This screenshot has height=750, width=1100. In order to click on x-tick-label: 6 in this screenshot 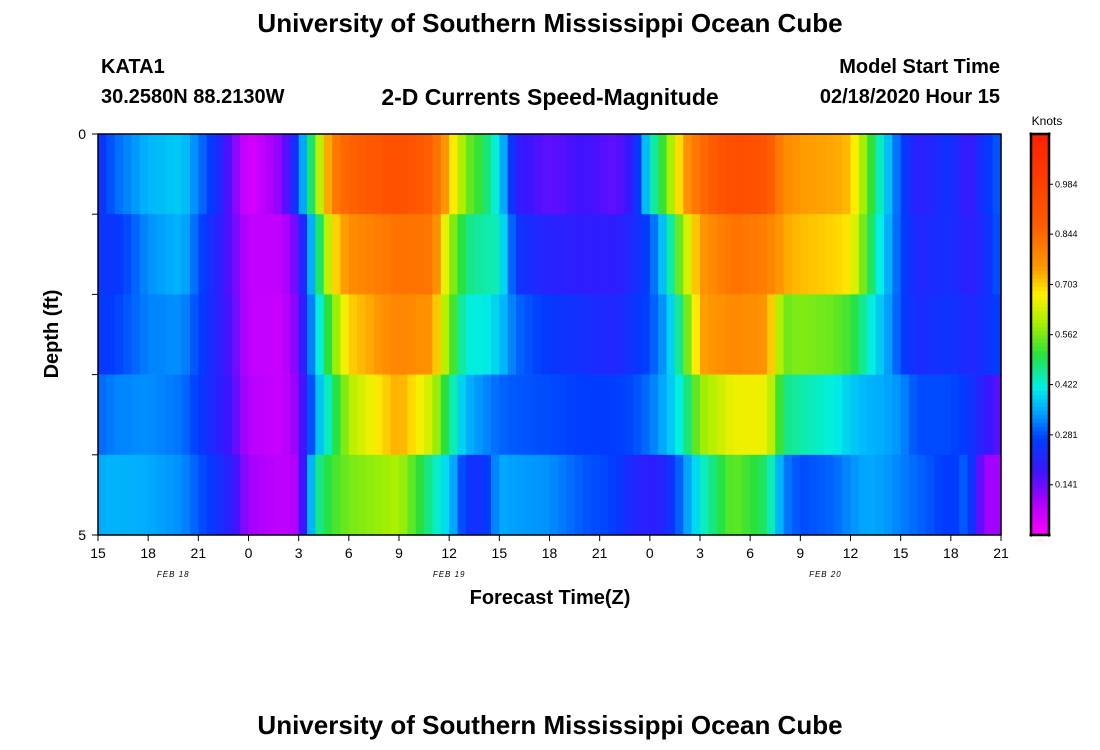, I will do `click(349, 553)`.